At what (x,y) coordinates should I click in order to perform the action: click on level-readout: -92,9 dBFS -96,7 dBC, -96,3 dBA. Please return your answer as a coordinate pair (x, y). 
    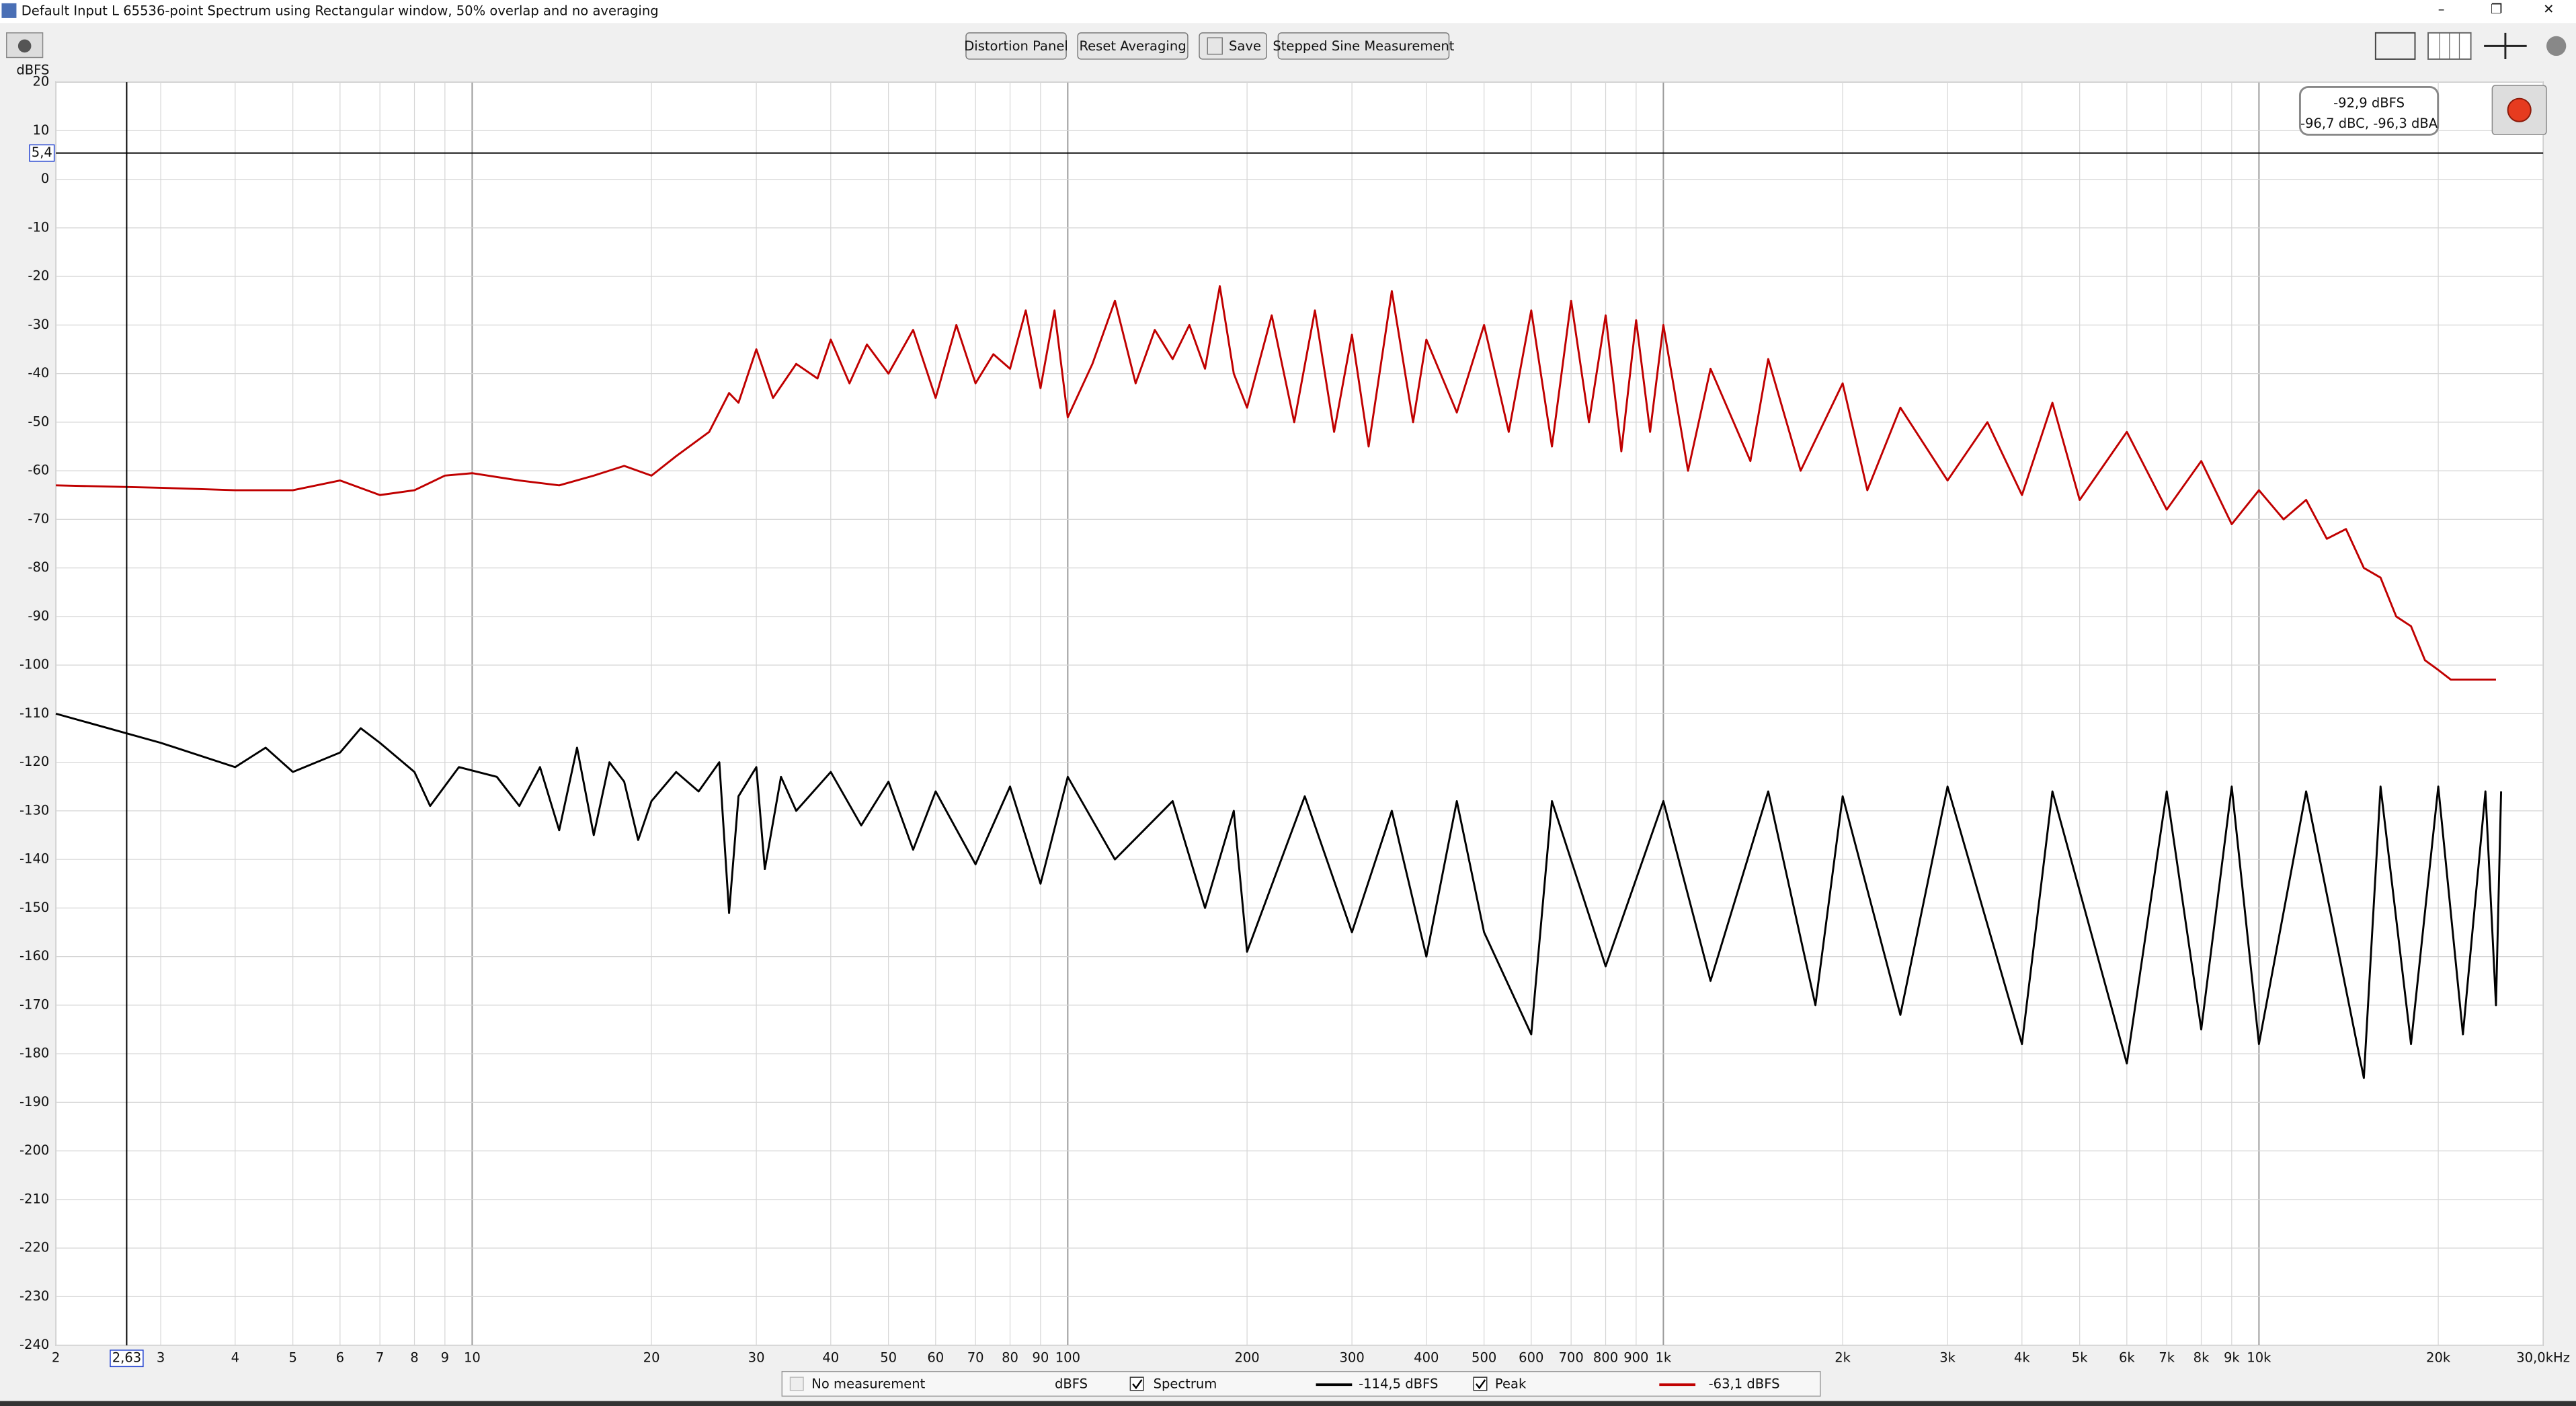
    Looking at the image, I should click on (2369, 111).